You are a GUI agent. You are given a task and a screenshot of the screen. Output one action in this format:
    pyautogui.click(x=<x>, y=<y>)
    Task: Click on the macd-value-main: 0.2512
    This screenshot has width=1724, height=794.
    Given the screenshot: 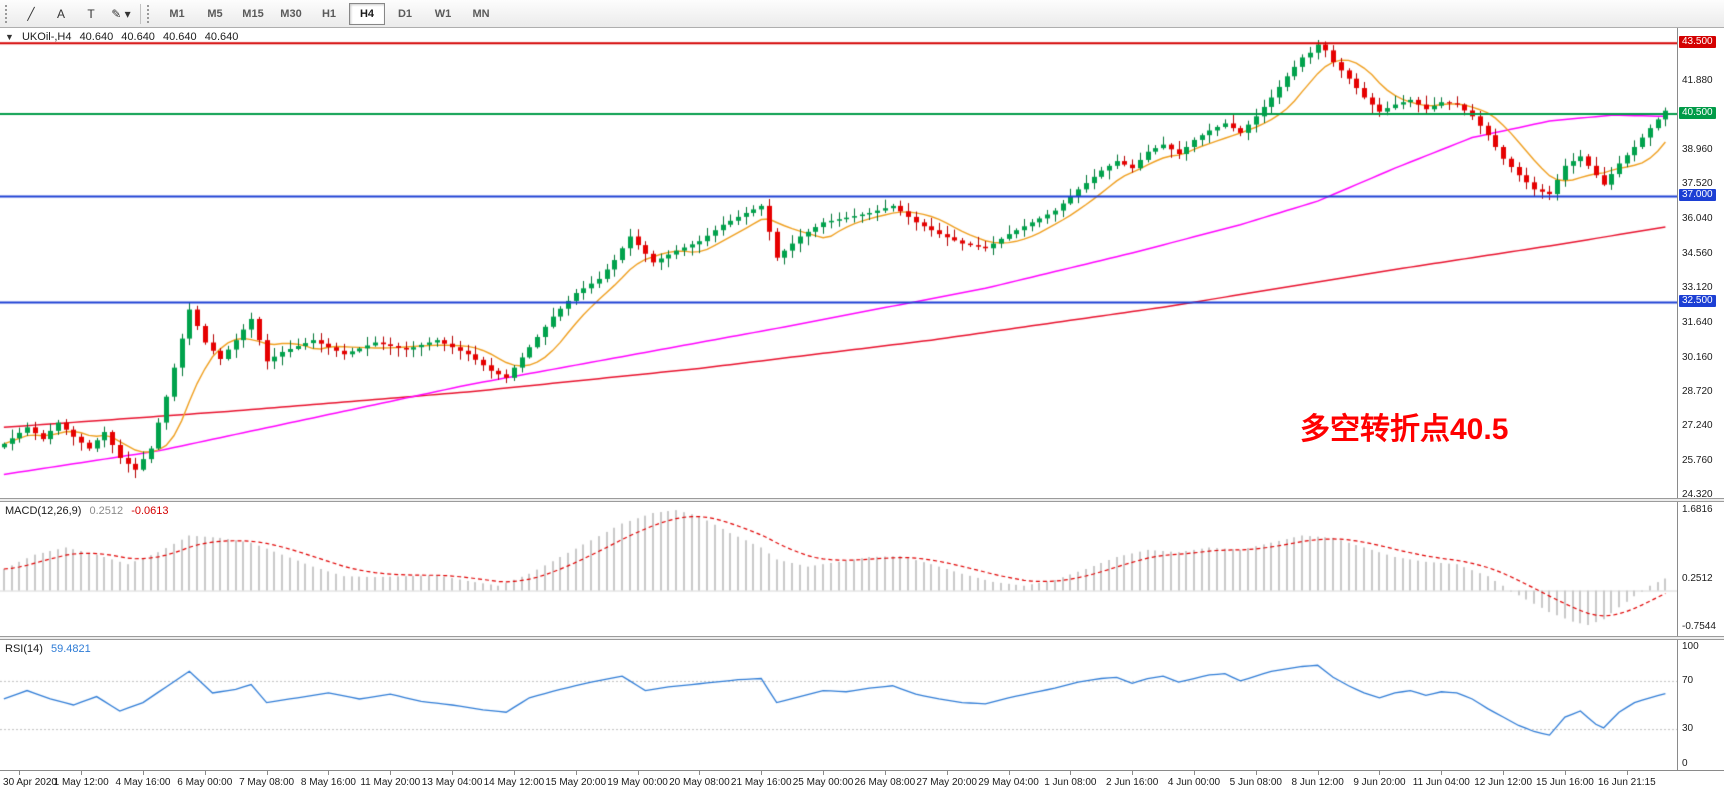 What is the action you would take?
    pyautogui.click(x=106, y=511)
    